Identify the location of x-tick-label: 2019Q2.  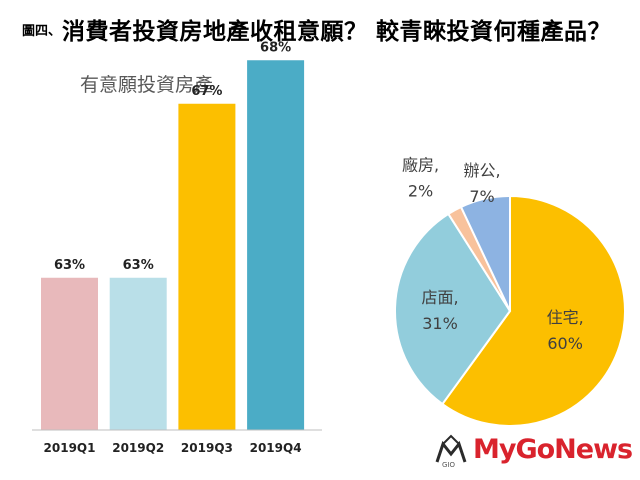
(138, 448).